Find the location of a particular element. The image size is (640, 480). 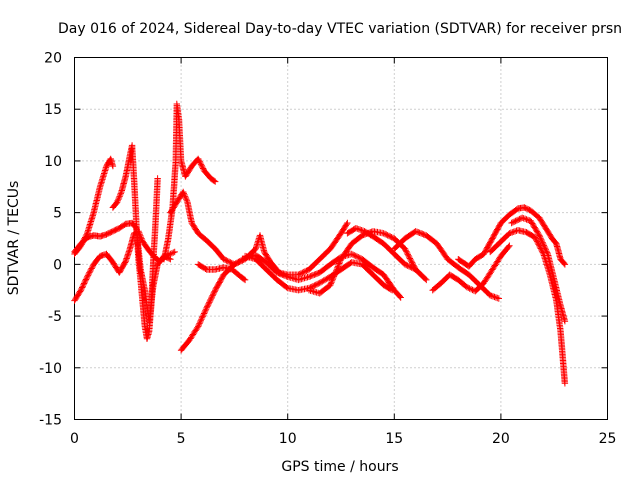

x-tick-label: 0 is located at coordinates (74, 439).